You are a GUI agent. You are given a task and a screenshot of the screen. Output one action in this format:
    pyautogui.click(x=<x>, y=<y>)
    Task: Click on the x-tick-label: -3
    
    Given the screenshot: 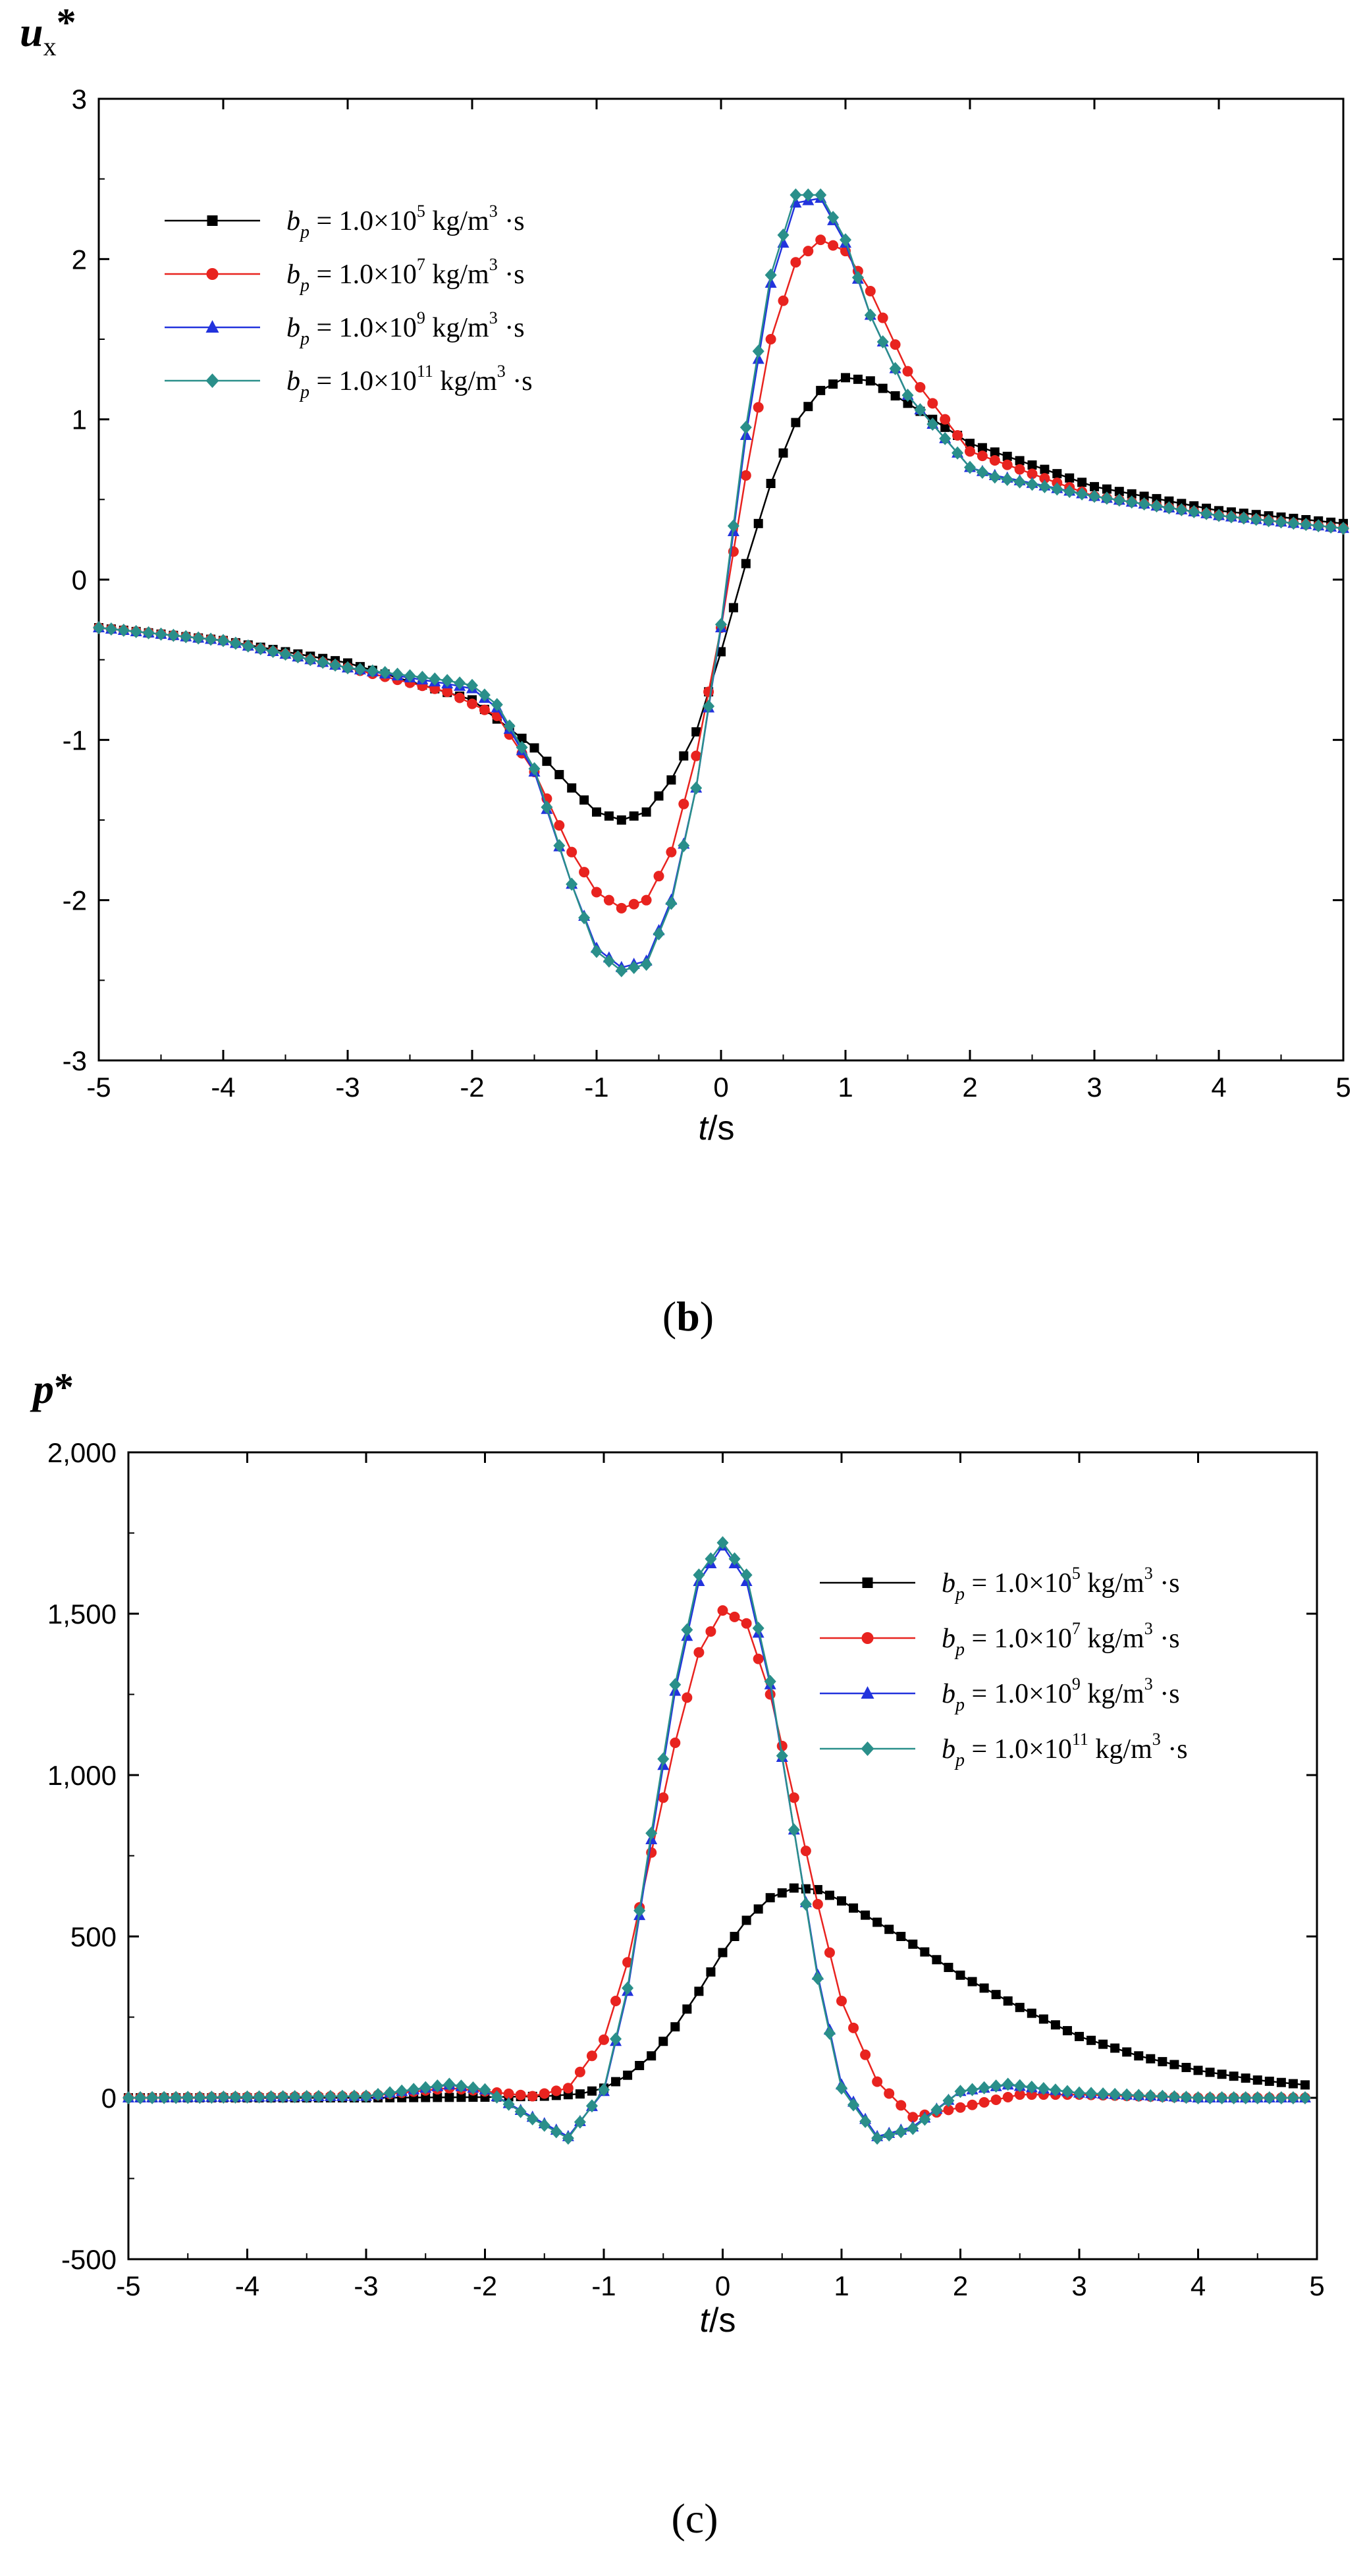 What is the action you would take?
    pyautogui.click(x=366, y=2285)
    